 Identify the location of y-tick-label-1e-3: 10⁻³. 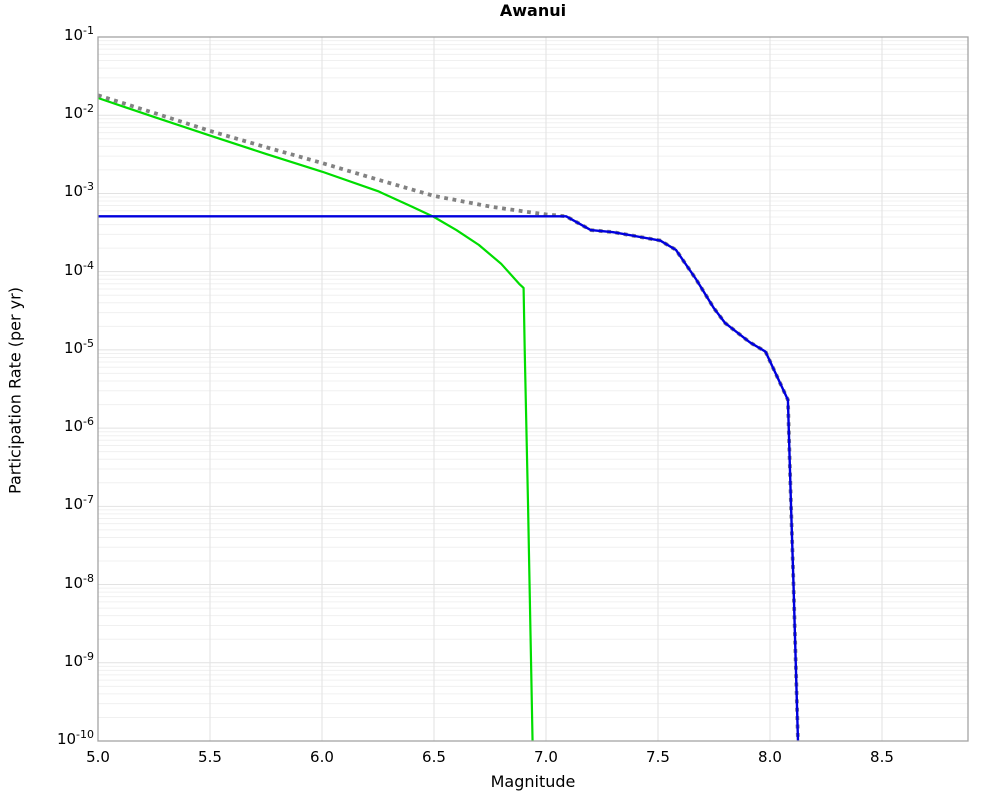
(78, 190).